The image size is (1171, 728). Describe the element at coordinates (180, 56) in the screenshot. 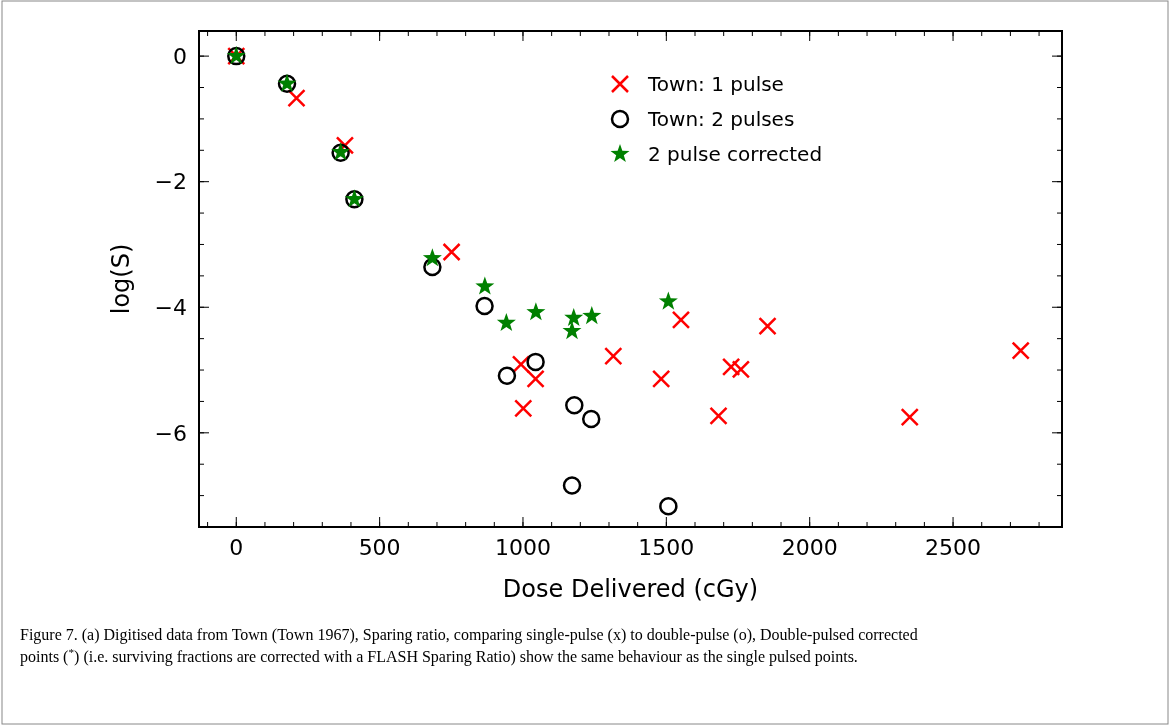

I see `y-tick-label: 0` at that location.